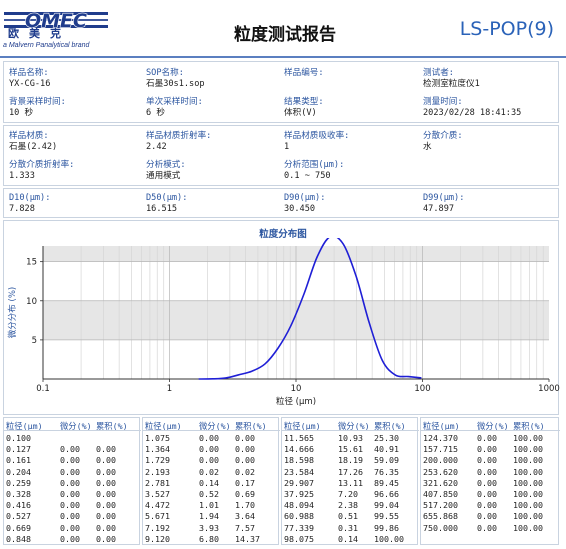 The width and height of the screenshot is (566, 549). I want to click on analysis-range-value: 0.1 ~ 750, so click(307, 176).